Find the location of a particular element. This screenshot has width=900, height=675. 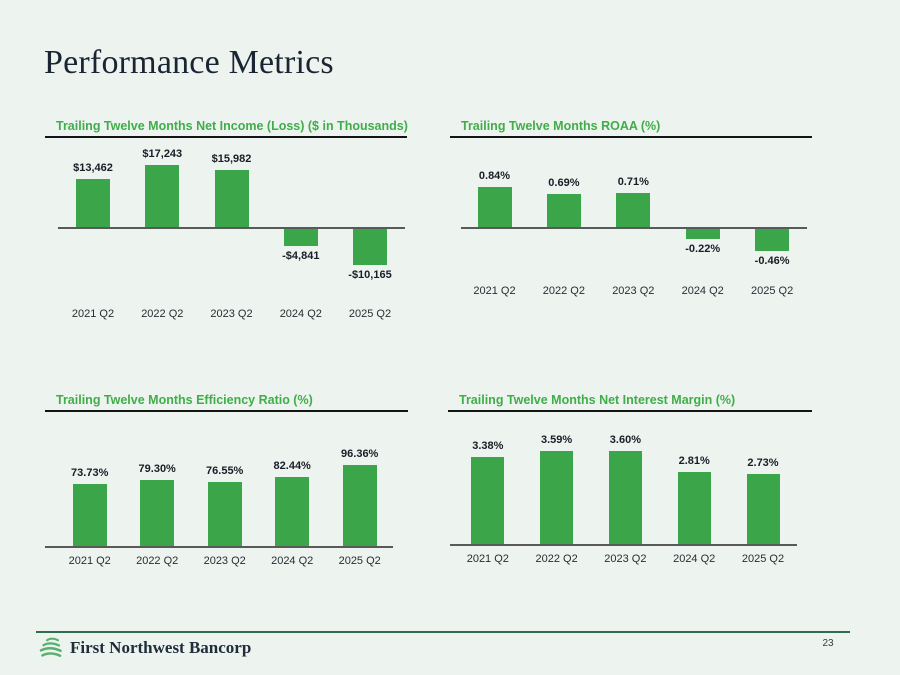

value-label: 3.59% is located at coordinates (556, 440).